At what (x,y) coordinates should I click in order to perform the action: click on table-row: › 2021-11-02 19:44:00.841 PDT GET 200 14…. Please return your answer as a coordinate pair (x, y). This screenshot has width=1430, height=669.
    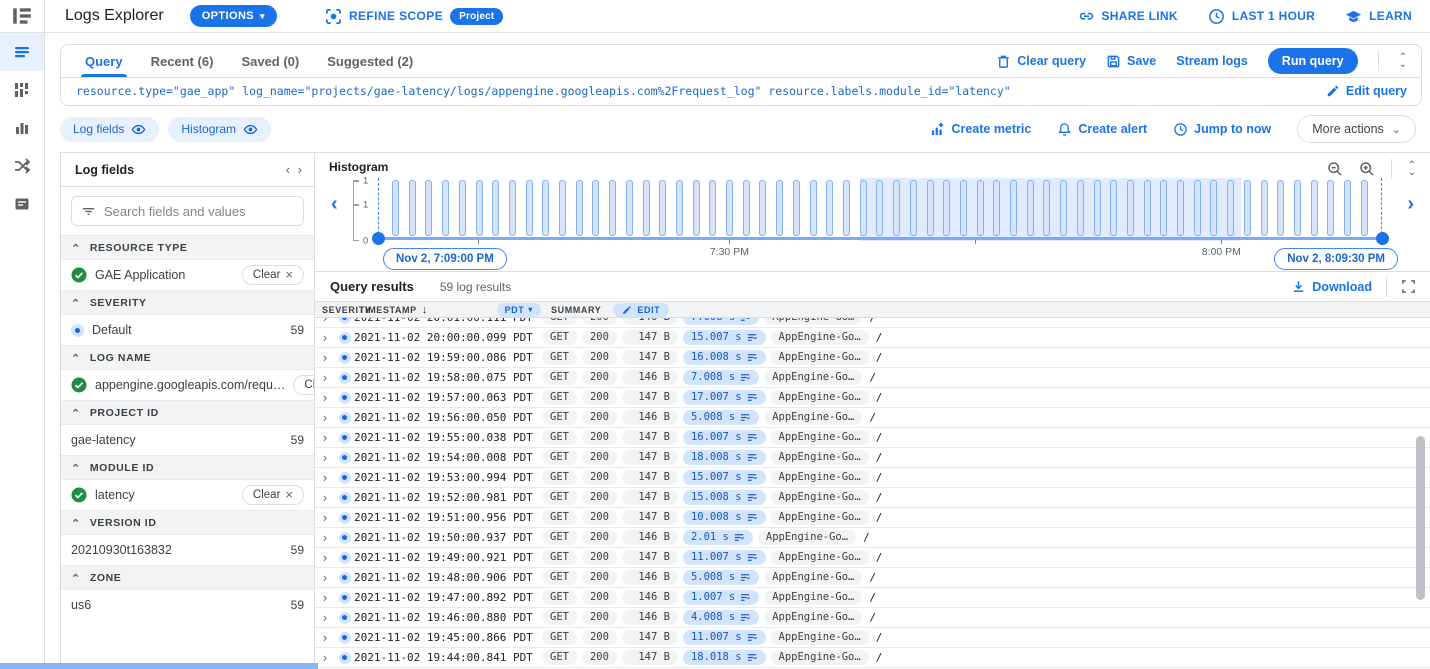
    Looking at the image, I should click on (872, 658).